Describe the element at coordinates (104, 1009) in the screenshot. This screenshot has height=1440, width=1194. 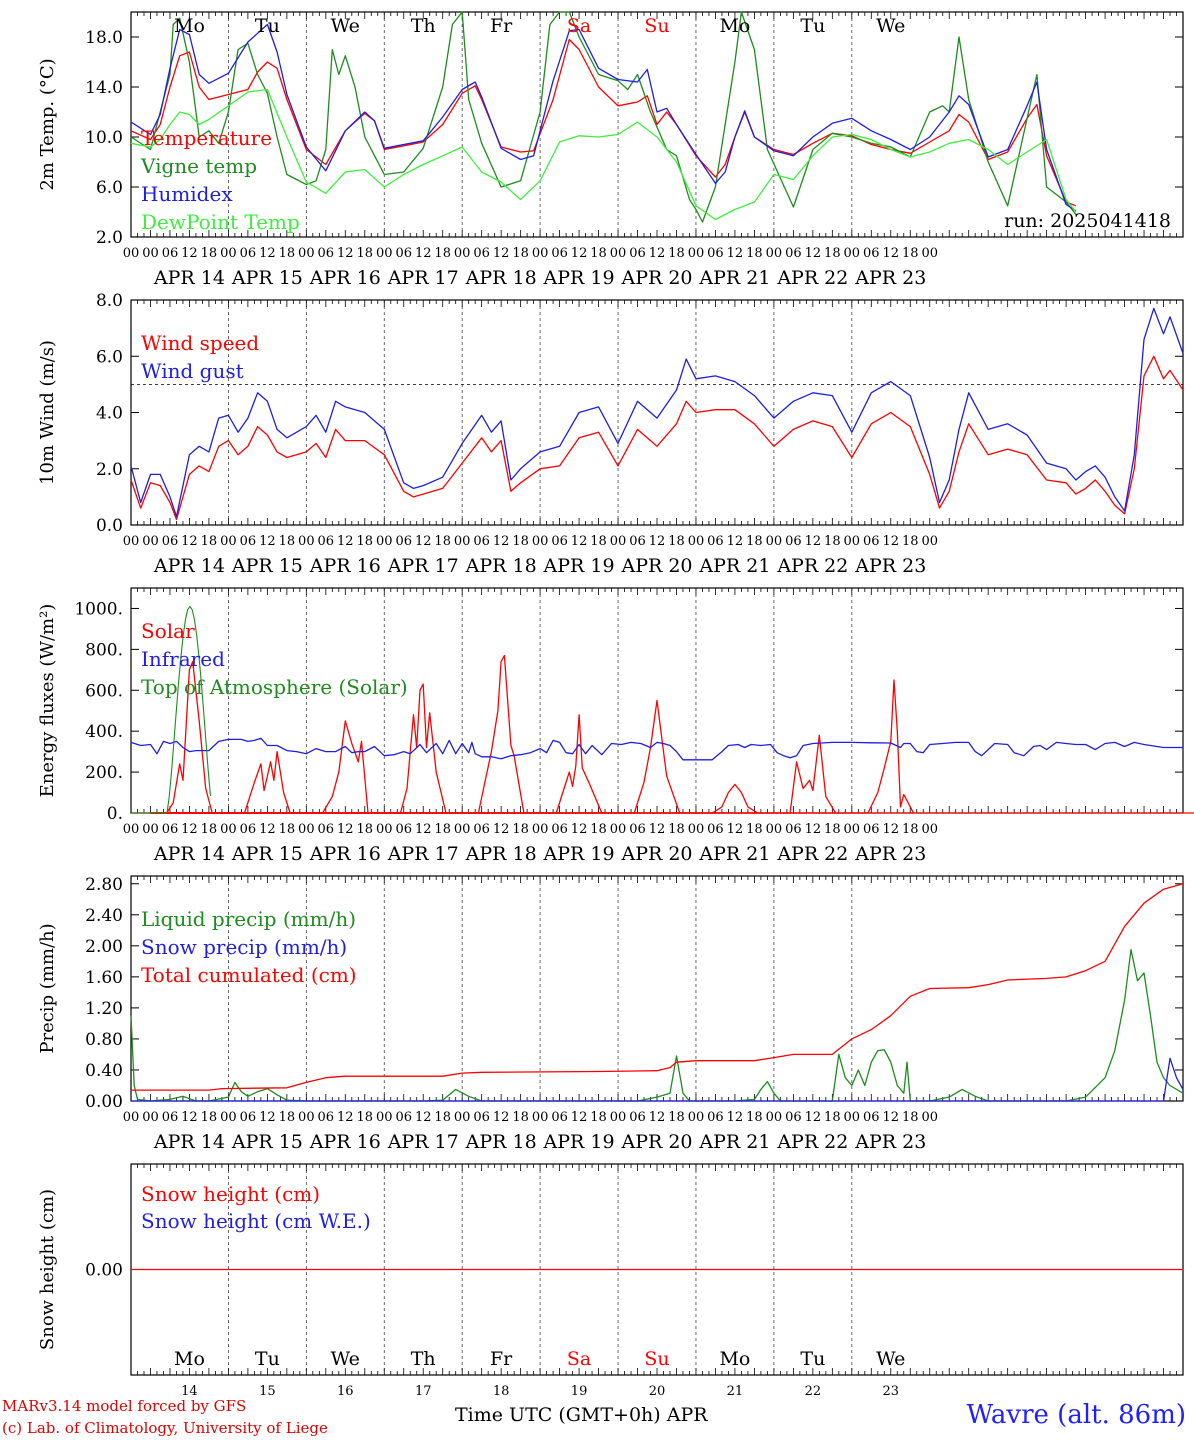
I see `y-tick-label: 1.20` at that location.